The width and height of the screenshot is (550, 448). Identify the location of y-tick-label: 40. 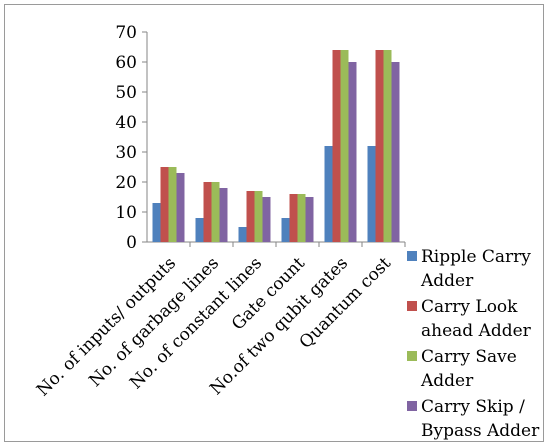
(126, 123).